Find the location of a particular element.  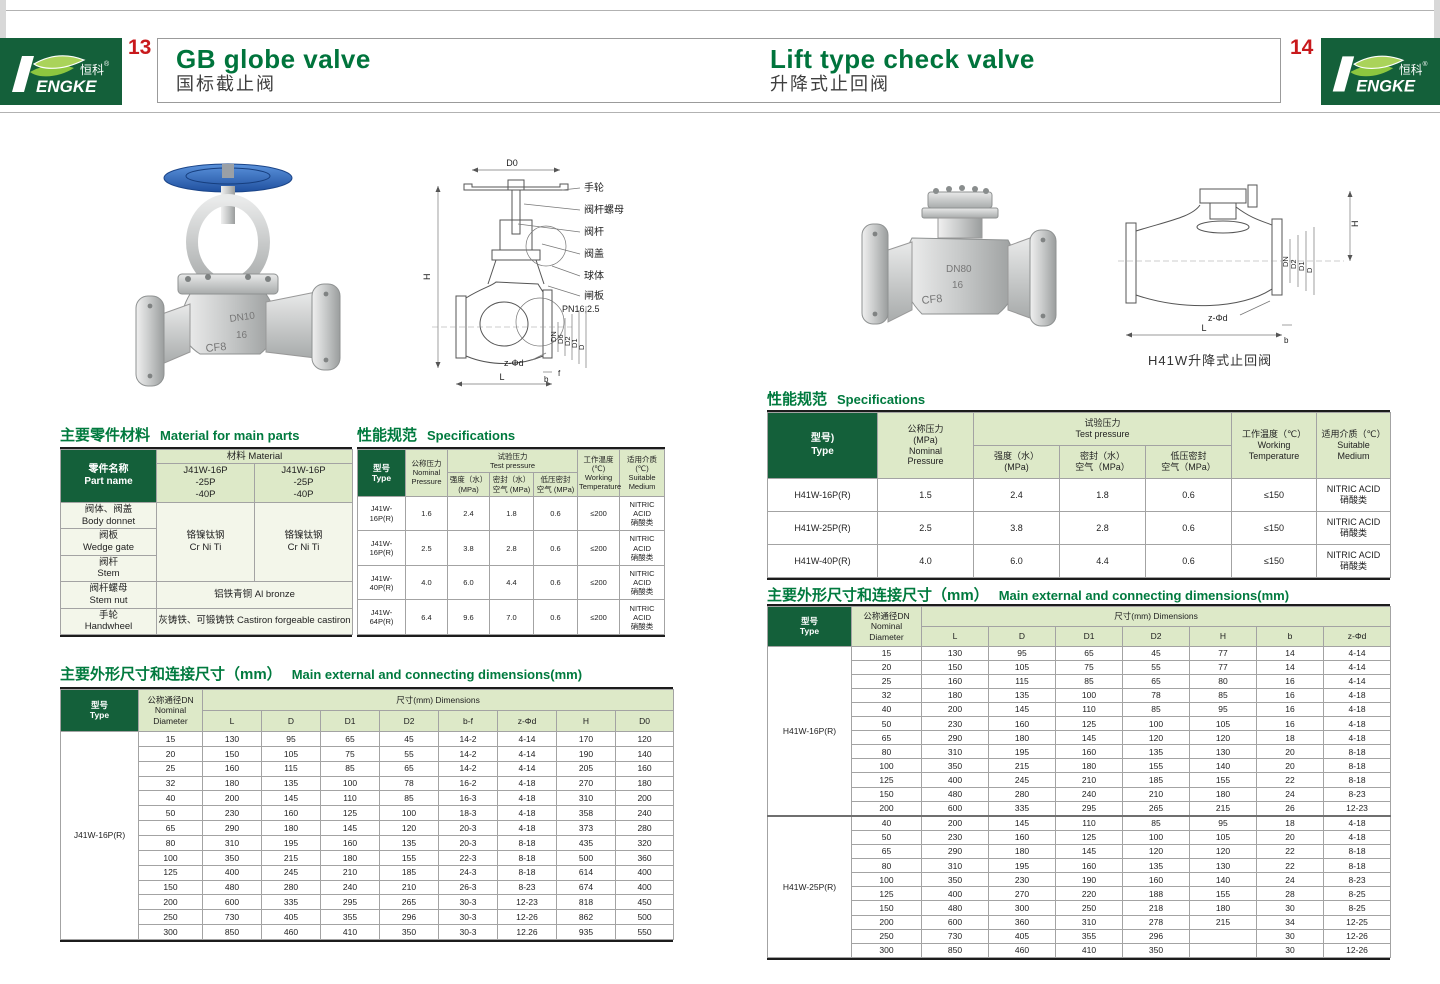

table-cell: 290 is located at coordinates (955, 738).